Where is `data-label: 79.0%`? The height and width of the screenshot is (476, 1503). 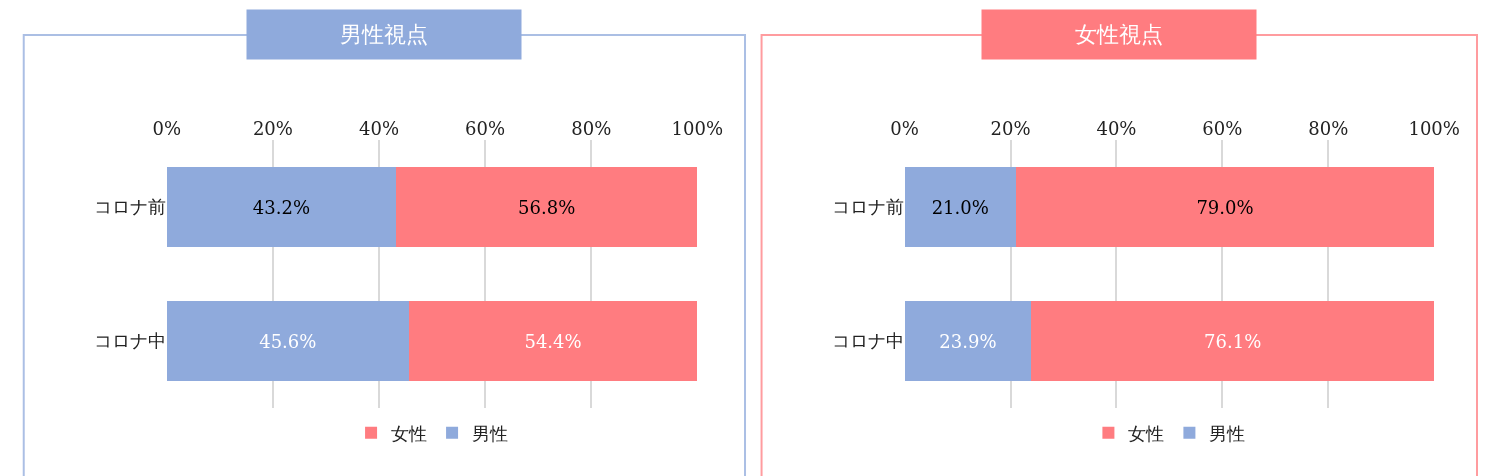 data-label: 79.0% is located at coordinates (1225, 207).